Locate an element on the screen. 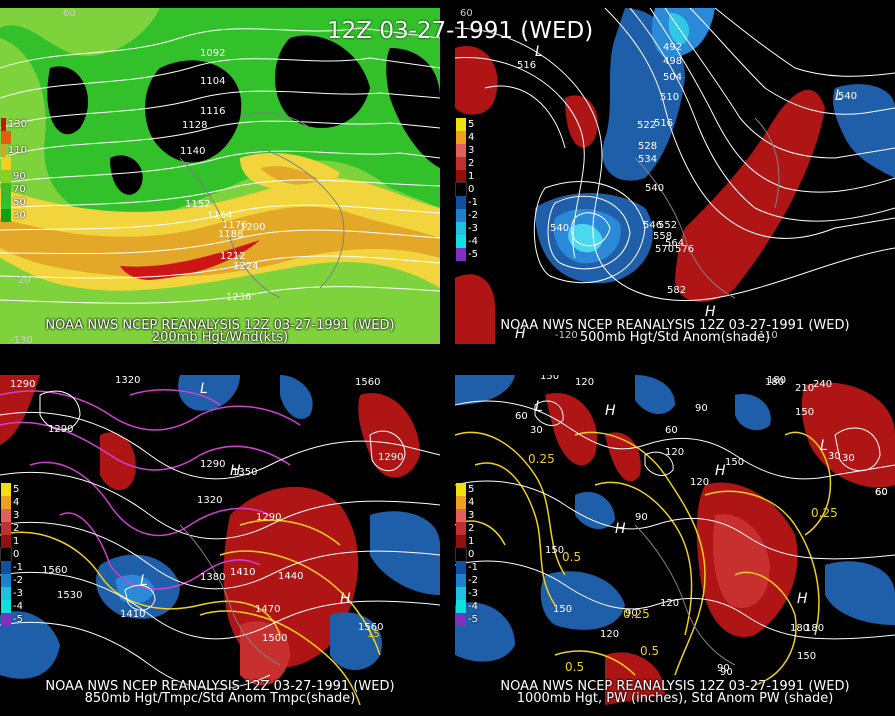 This screenshot has width=895, height=716. contour-label: 1410 is located at coordinates (132, 614).